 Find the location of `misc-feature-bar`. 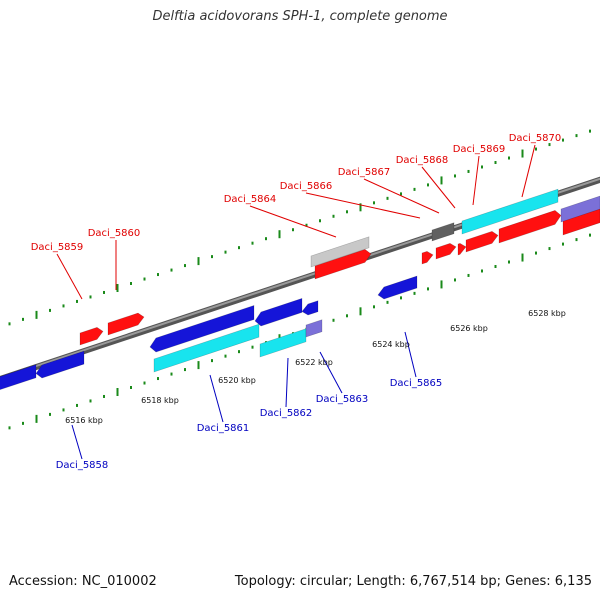

misc-feature-bar is located at coordinates (443, 232).